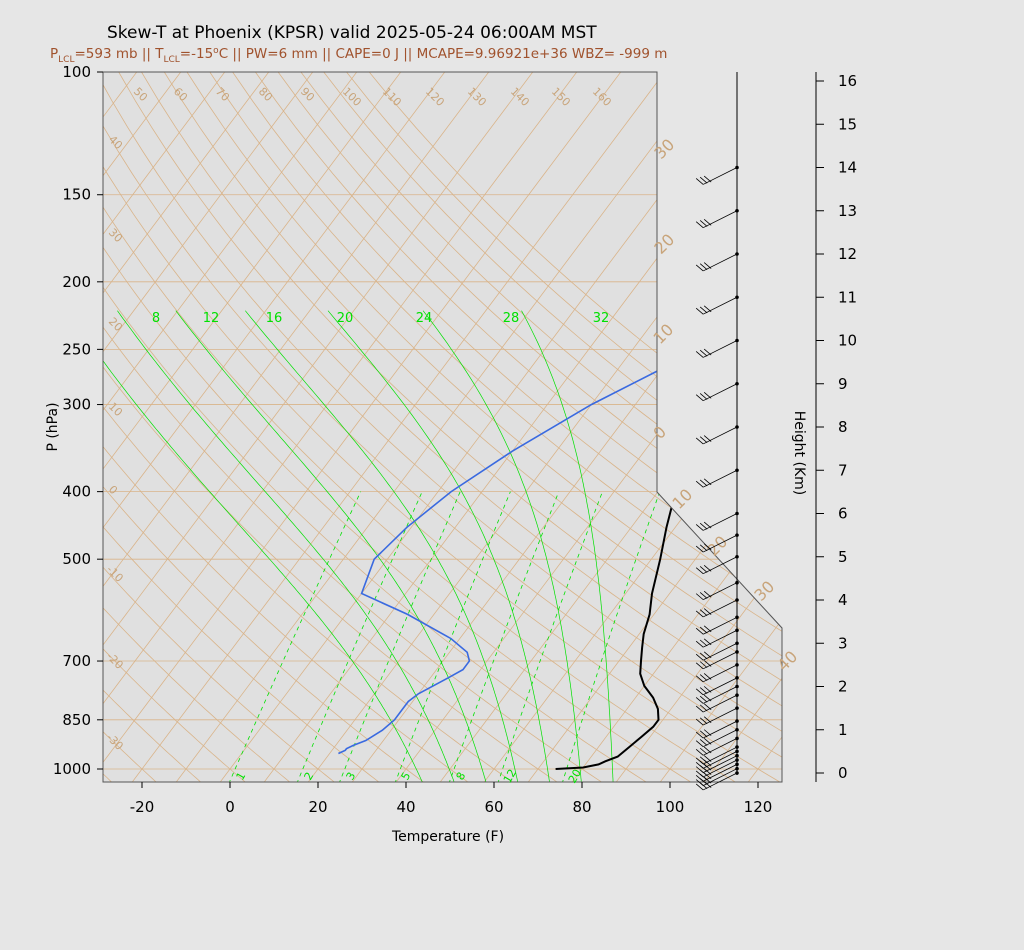  Describe the element at coordinates (345, 318) in the screenshot. I see `moist-adiabat-label: 20` at that location.